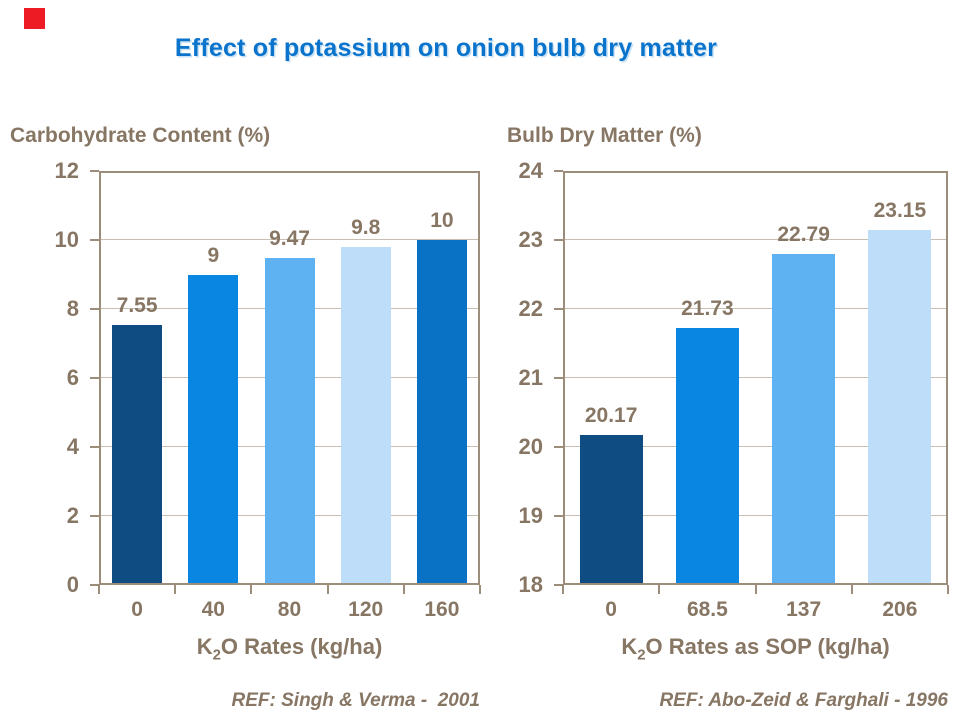  Describe the element at coordinates (803, 235) in the screenshot. I see `bar-value-label: 22.79` at that location.